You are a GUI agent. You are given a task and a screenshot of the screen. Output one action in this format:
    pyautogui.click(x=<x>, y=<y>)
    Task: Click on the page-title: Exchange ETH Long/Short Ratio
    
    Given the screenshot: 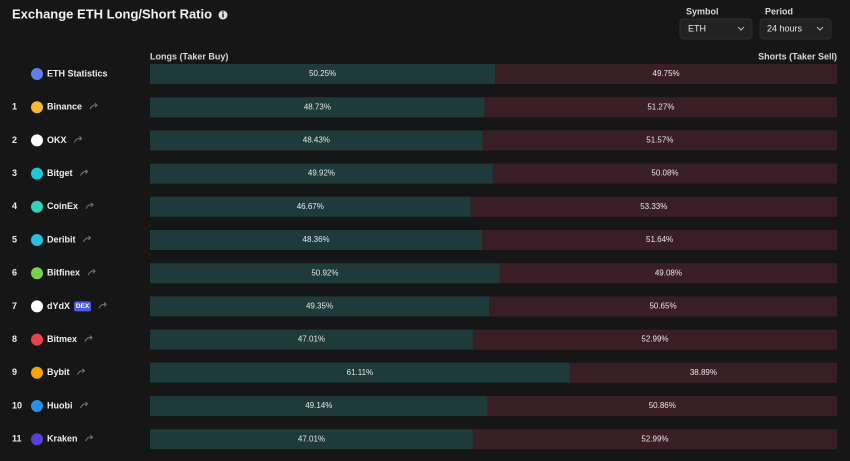 What is the action you would take?
    pyautogui.click(x=112, y=13)
    